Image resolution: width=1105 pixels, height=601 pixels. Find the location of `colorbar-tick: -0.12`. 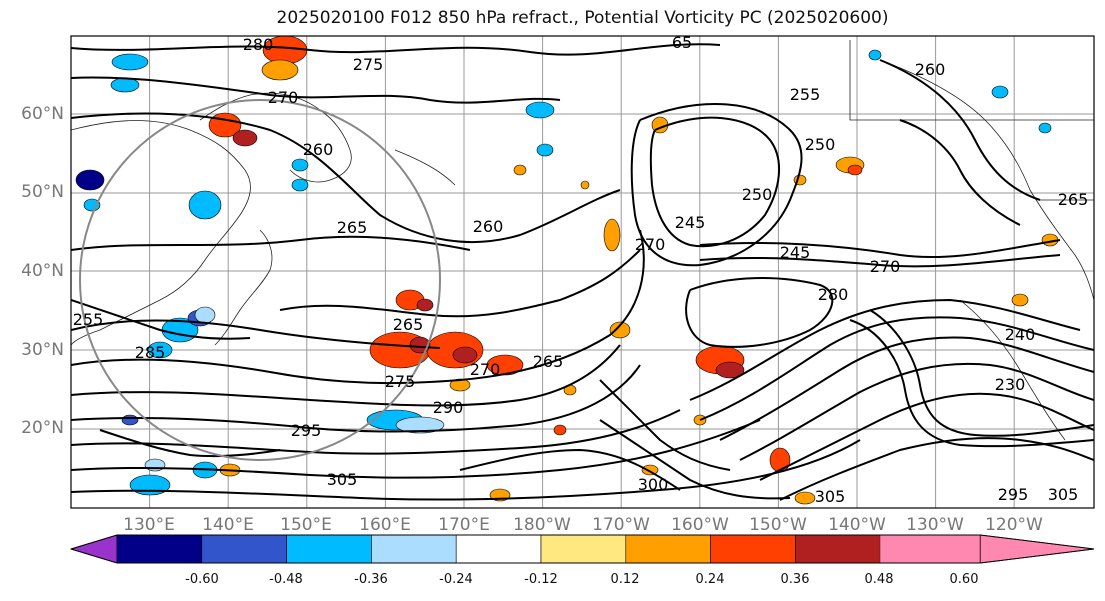

colorbar-tick: -0.12 is located at coordinates (541, 579).